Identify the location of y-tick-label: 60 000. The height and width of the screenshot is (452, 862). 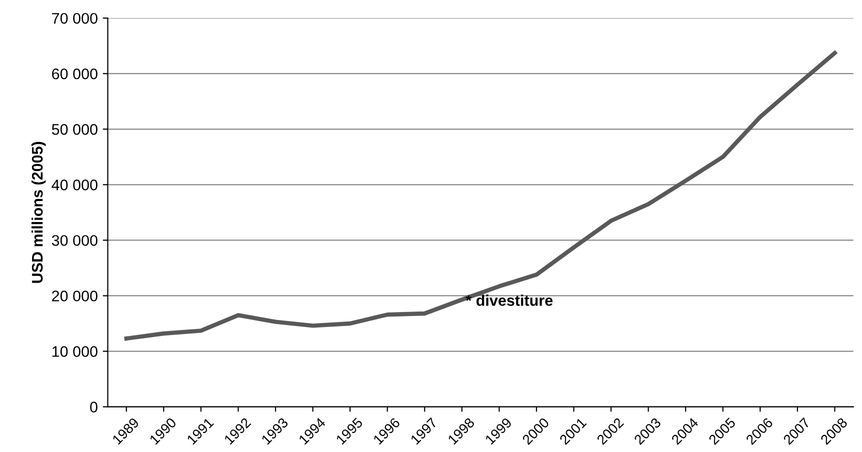
(75, 74).